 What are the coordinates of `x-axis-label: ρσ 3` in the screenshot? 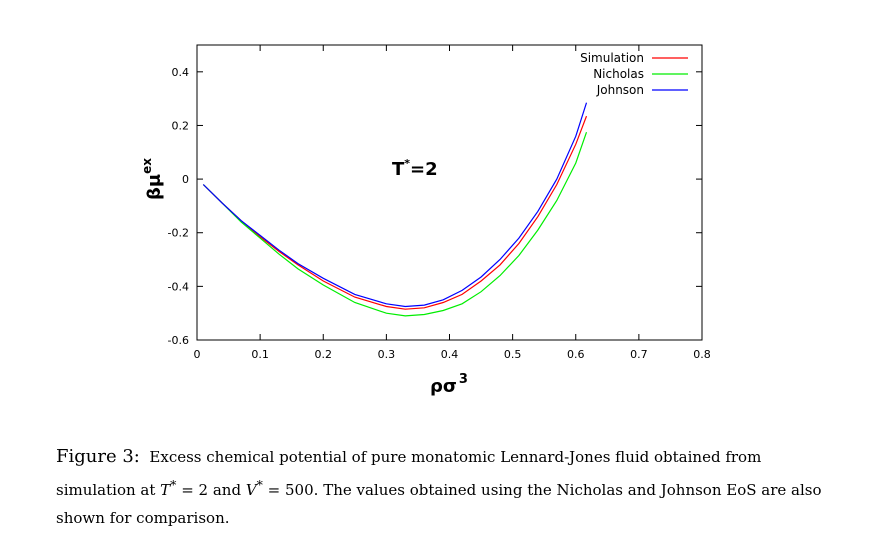 It's located at (449, 384).